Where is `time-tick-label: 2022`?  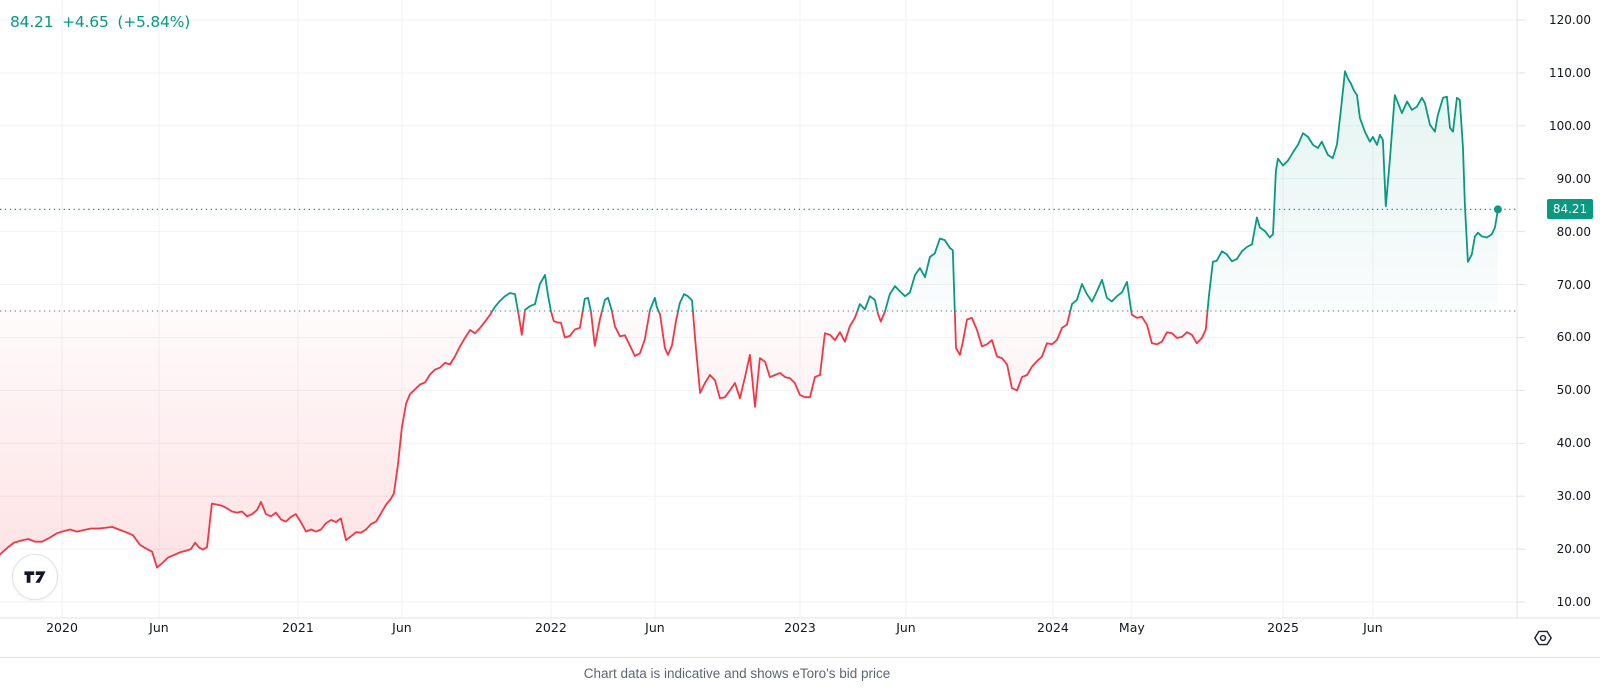 time-tick-label: 2022 is located at coordinates (550, 627).